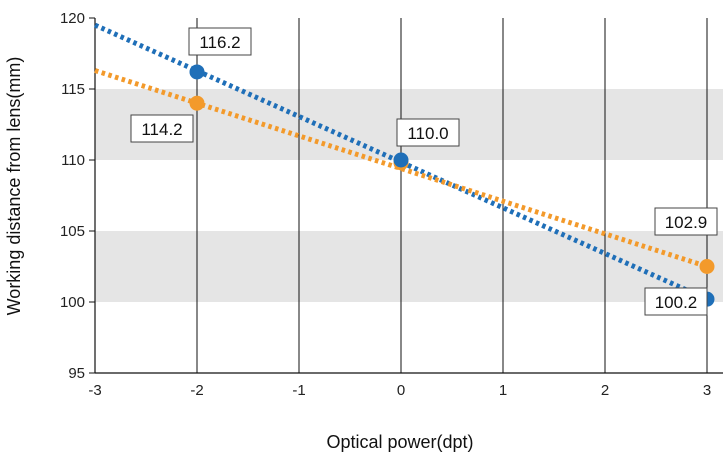 This screenshot has height=461, width=723. What do you see at coordinates (401, 390) in the screenshot?
I see `x-tick-label-3: 0` at bounding box center [401, 390].